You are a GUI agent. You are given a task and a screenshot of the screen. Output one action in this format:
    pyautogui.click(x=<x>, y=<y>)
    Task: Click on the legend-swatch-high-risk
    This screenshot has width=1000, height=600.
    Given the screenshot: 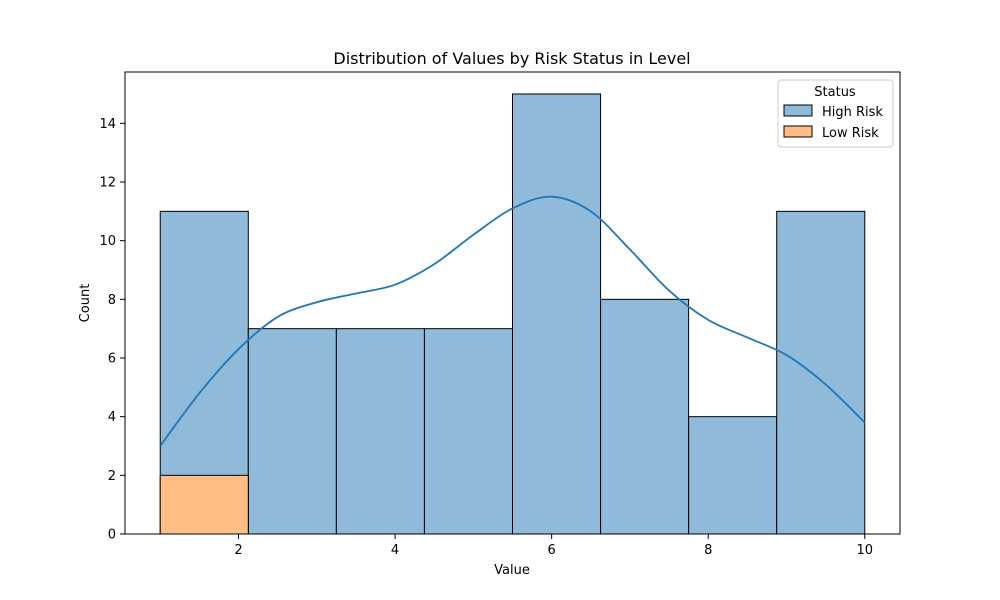 What is the action you would take?
    pyautogui.click(x=798, y=110)
    